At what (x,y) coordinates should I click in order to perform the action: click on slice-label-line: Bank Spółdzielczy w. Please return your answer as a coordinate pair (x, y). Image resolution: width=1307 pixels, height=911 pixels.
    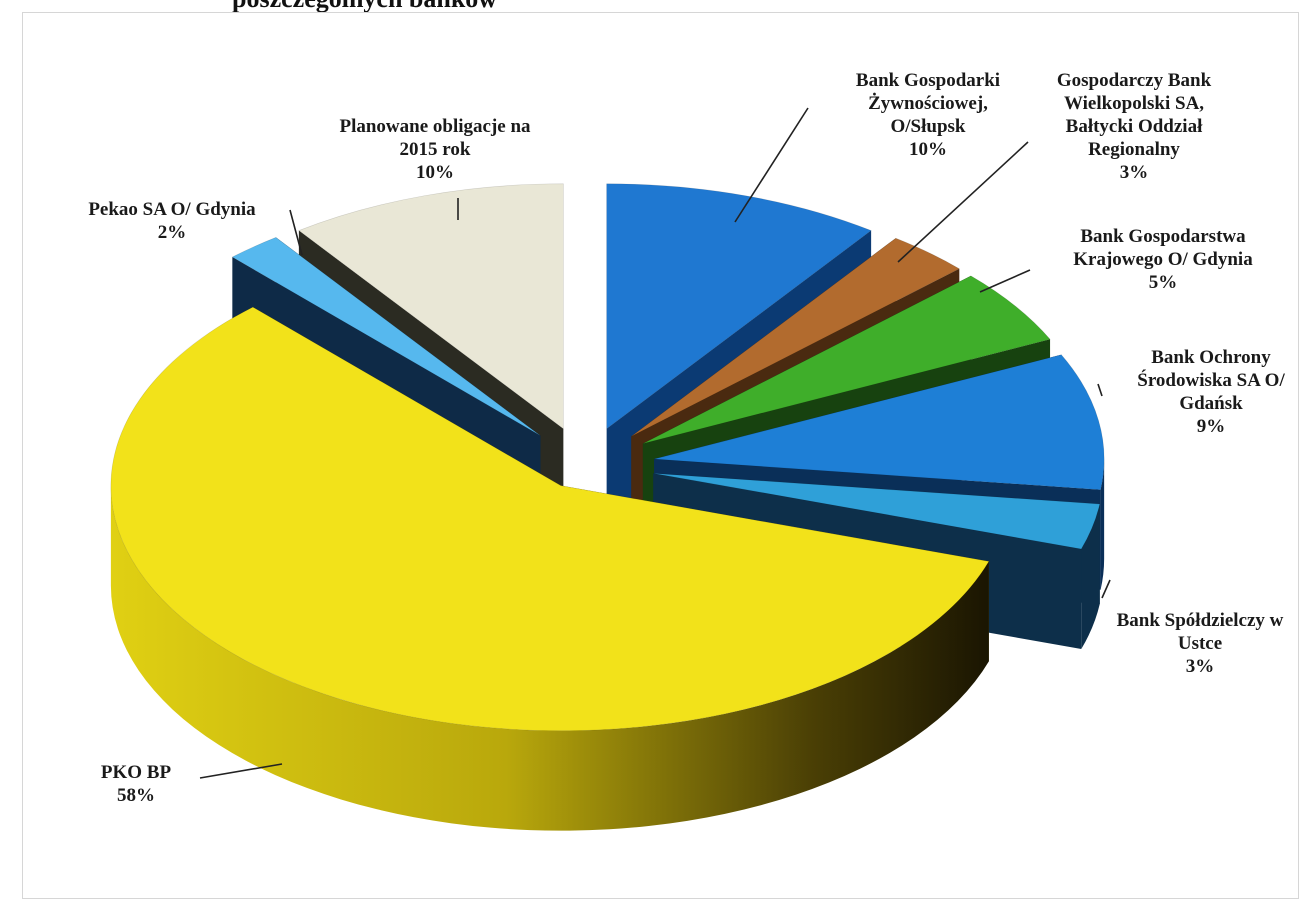
    Looking at the image, I should click on (1200, 620).